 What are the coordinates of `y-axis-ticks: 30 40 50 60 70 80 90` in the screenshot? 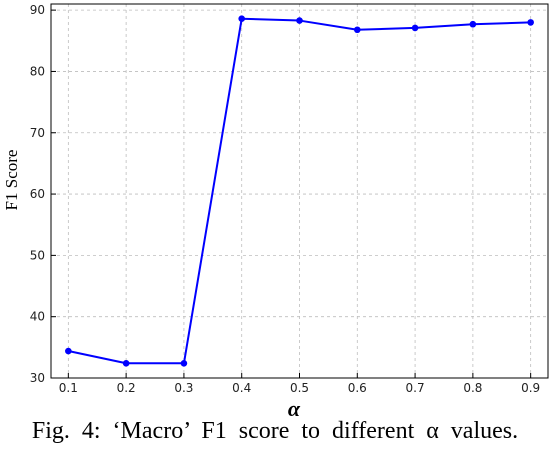 It's located at (43, 194).